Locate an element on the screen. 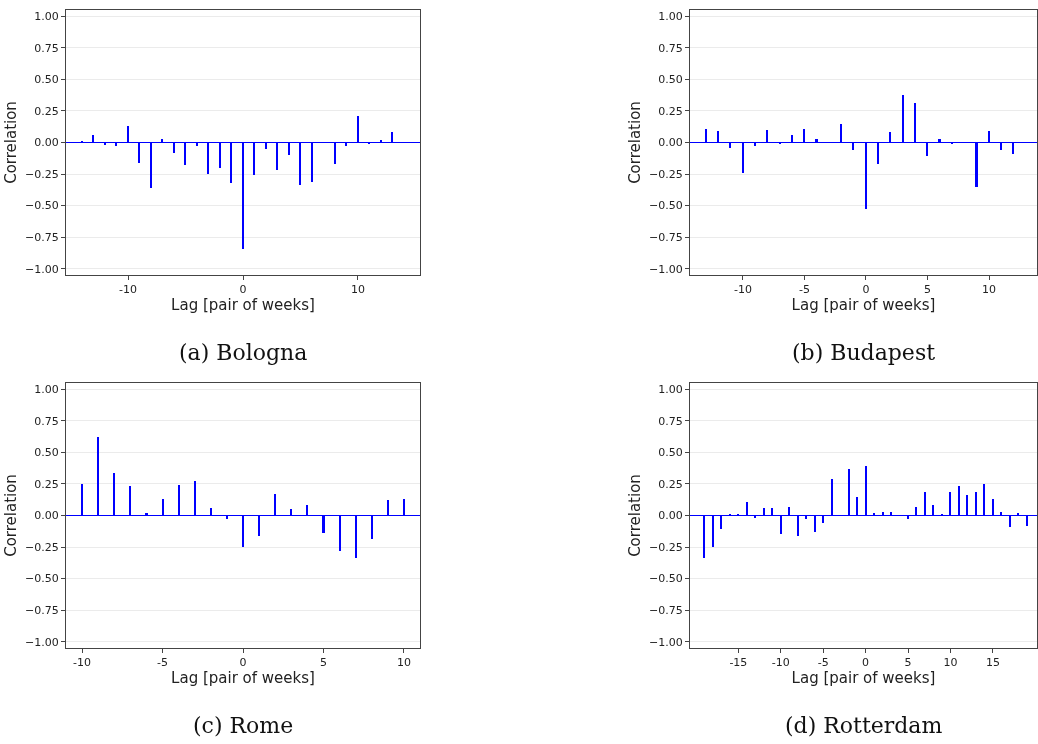 The image size is (1038, 744). text: (a) Bologna is located at coordinates (243, 352).